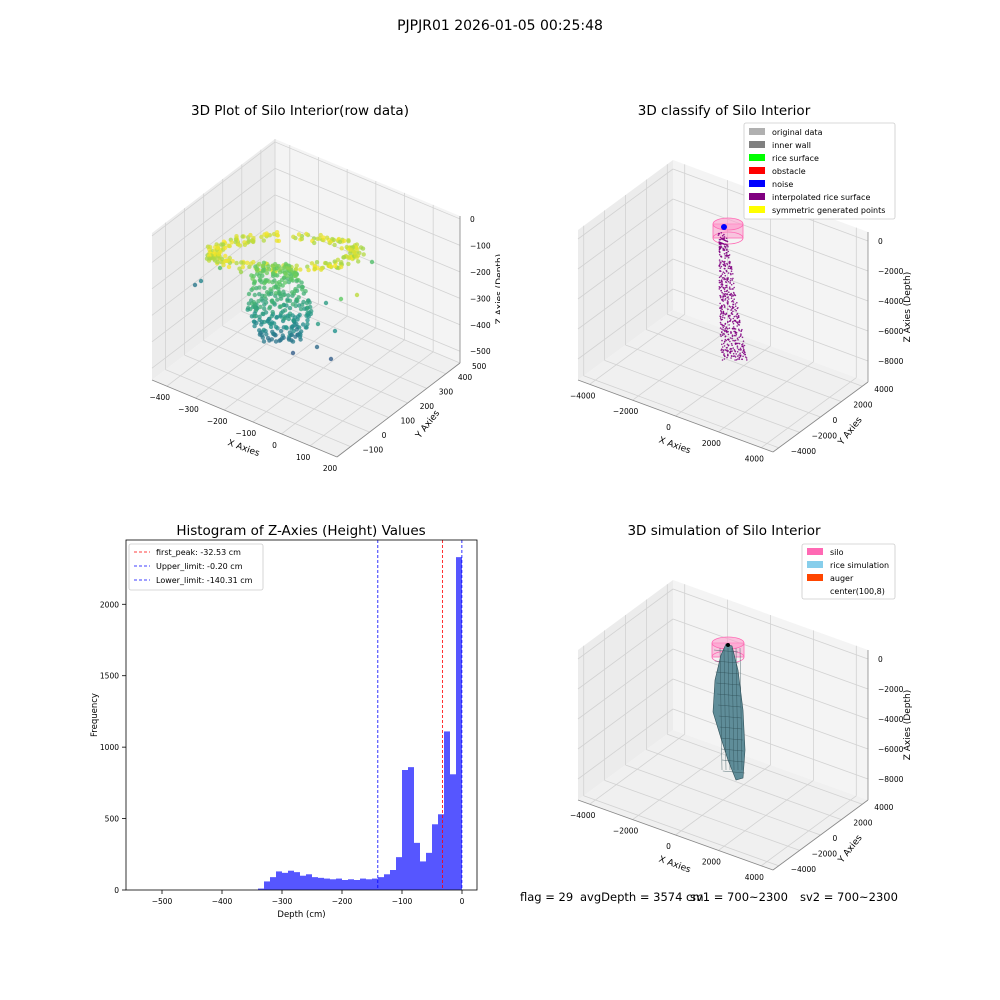 Image resolution: width=1000 pixels, height=1000 pixels. I want to click on z-tick-label: −4000, so click(891, 719).